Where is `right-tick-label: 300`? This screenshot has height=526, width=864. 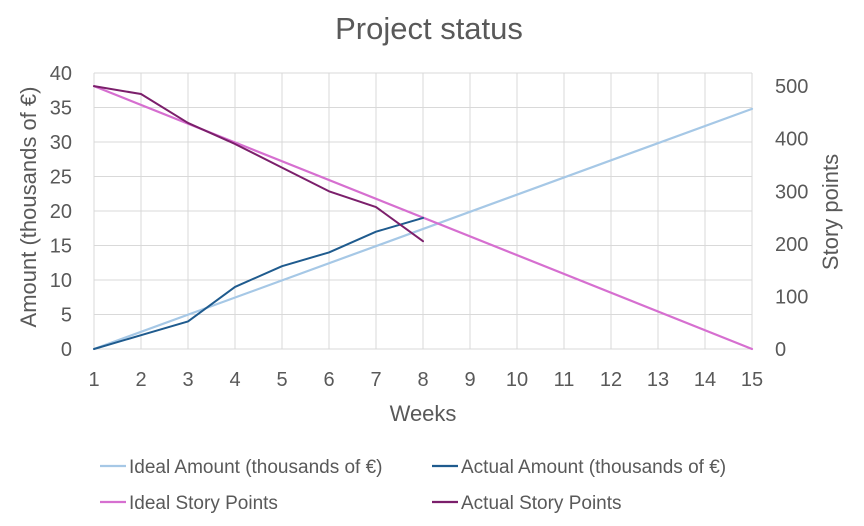 right-tick-label: 300 is located at coordinates (791, 192).